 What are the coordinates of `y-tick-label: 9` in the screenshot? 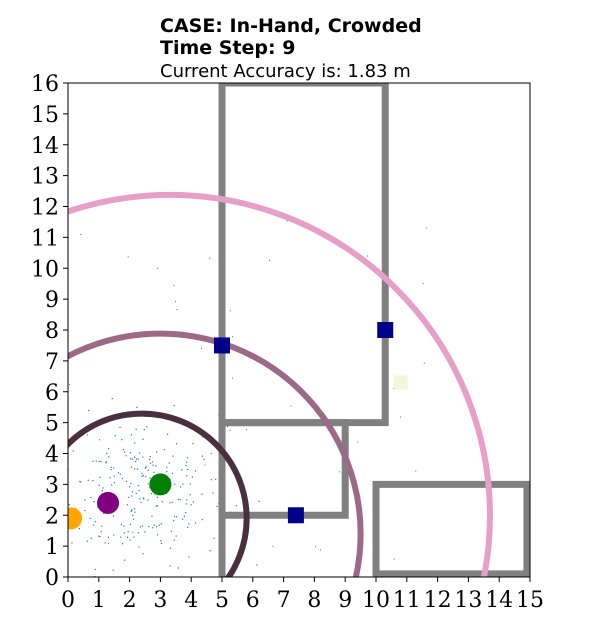 It's located at (52, 300).